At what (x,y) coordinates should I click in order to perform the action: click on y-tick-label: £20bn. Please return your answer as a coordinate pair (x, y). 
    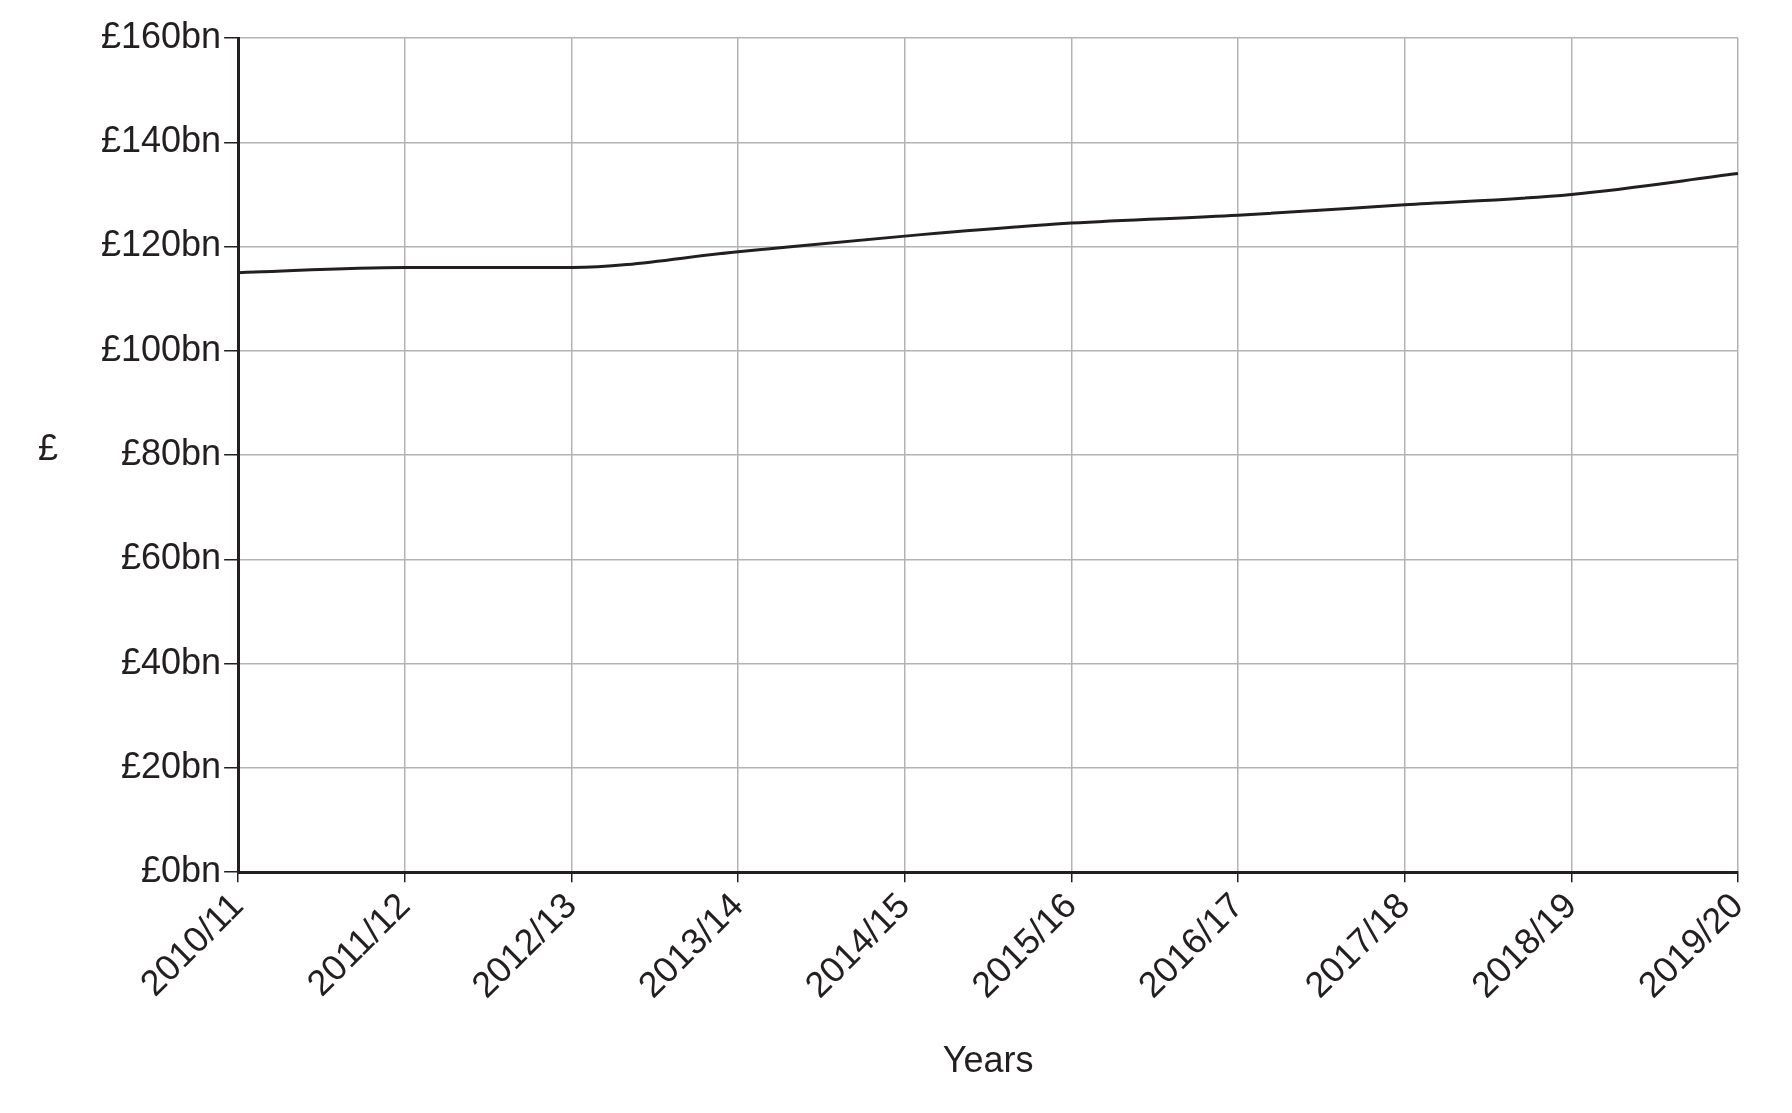
    Looking at the image, I should click on (171, 765).